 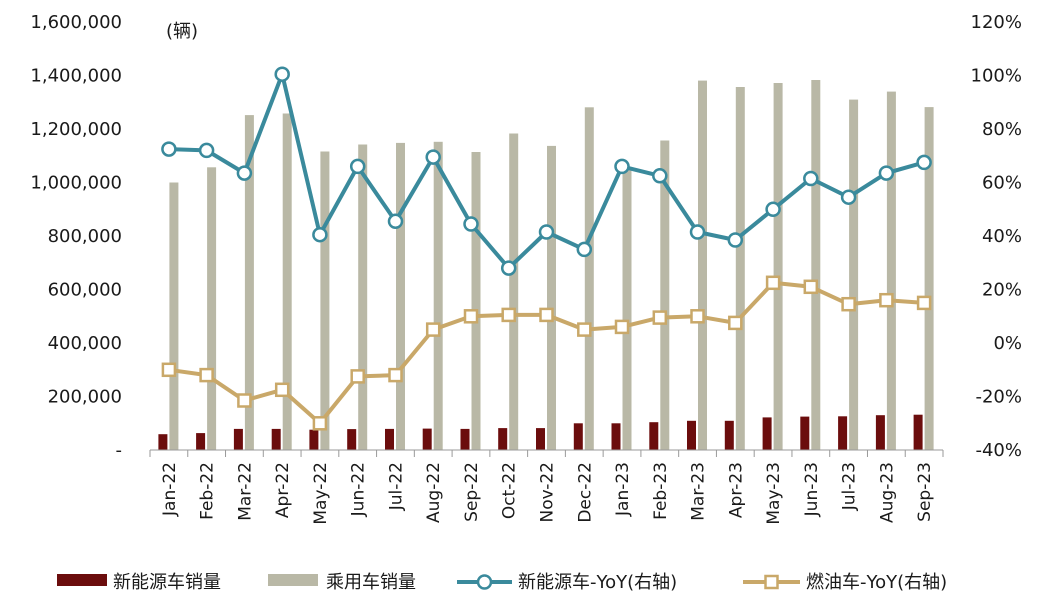 I want to click on right-axis-ticks: -40% -20% 0% 20% 40% 60% 80% 100% 120%, so click(x=996, y=236).